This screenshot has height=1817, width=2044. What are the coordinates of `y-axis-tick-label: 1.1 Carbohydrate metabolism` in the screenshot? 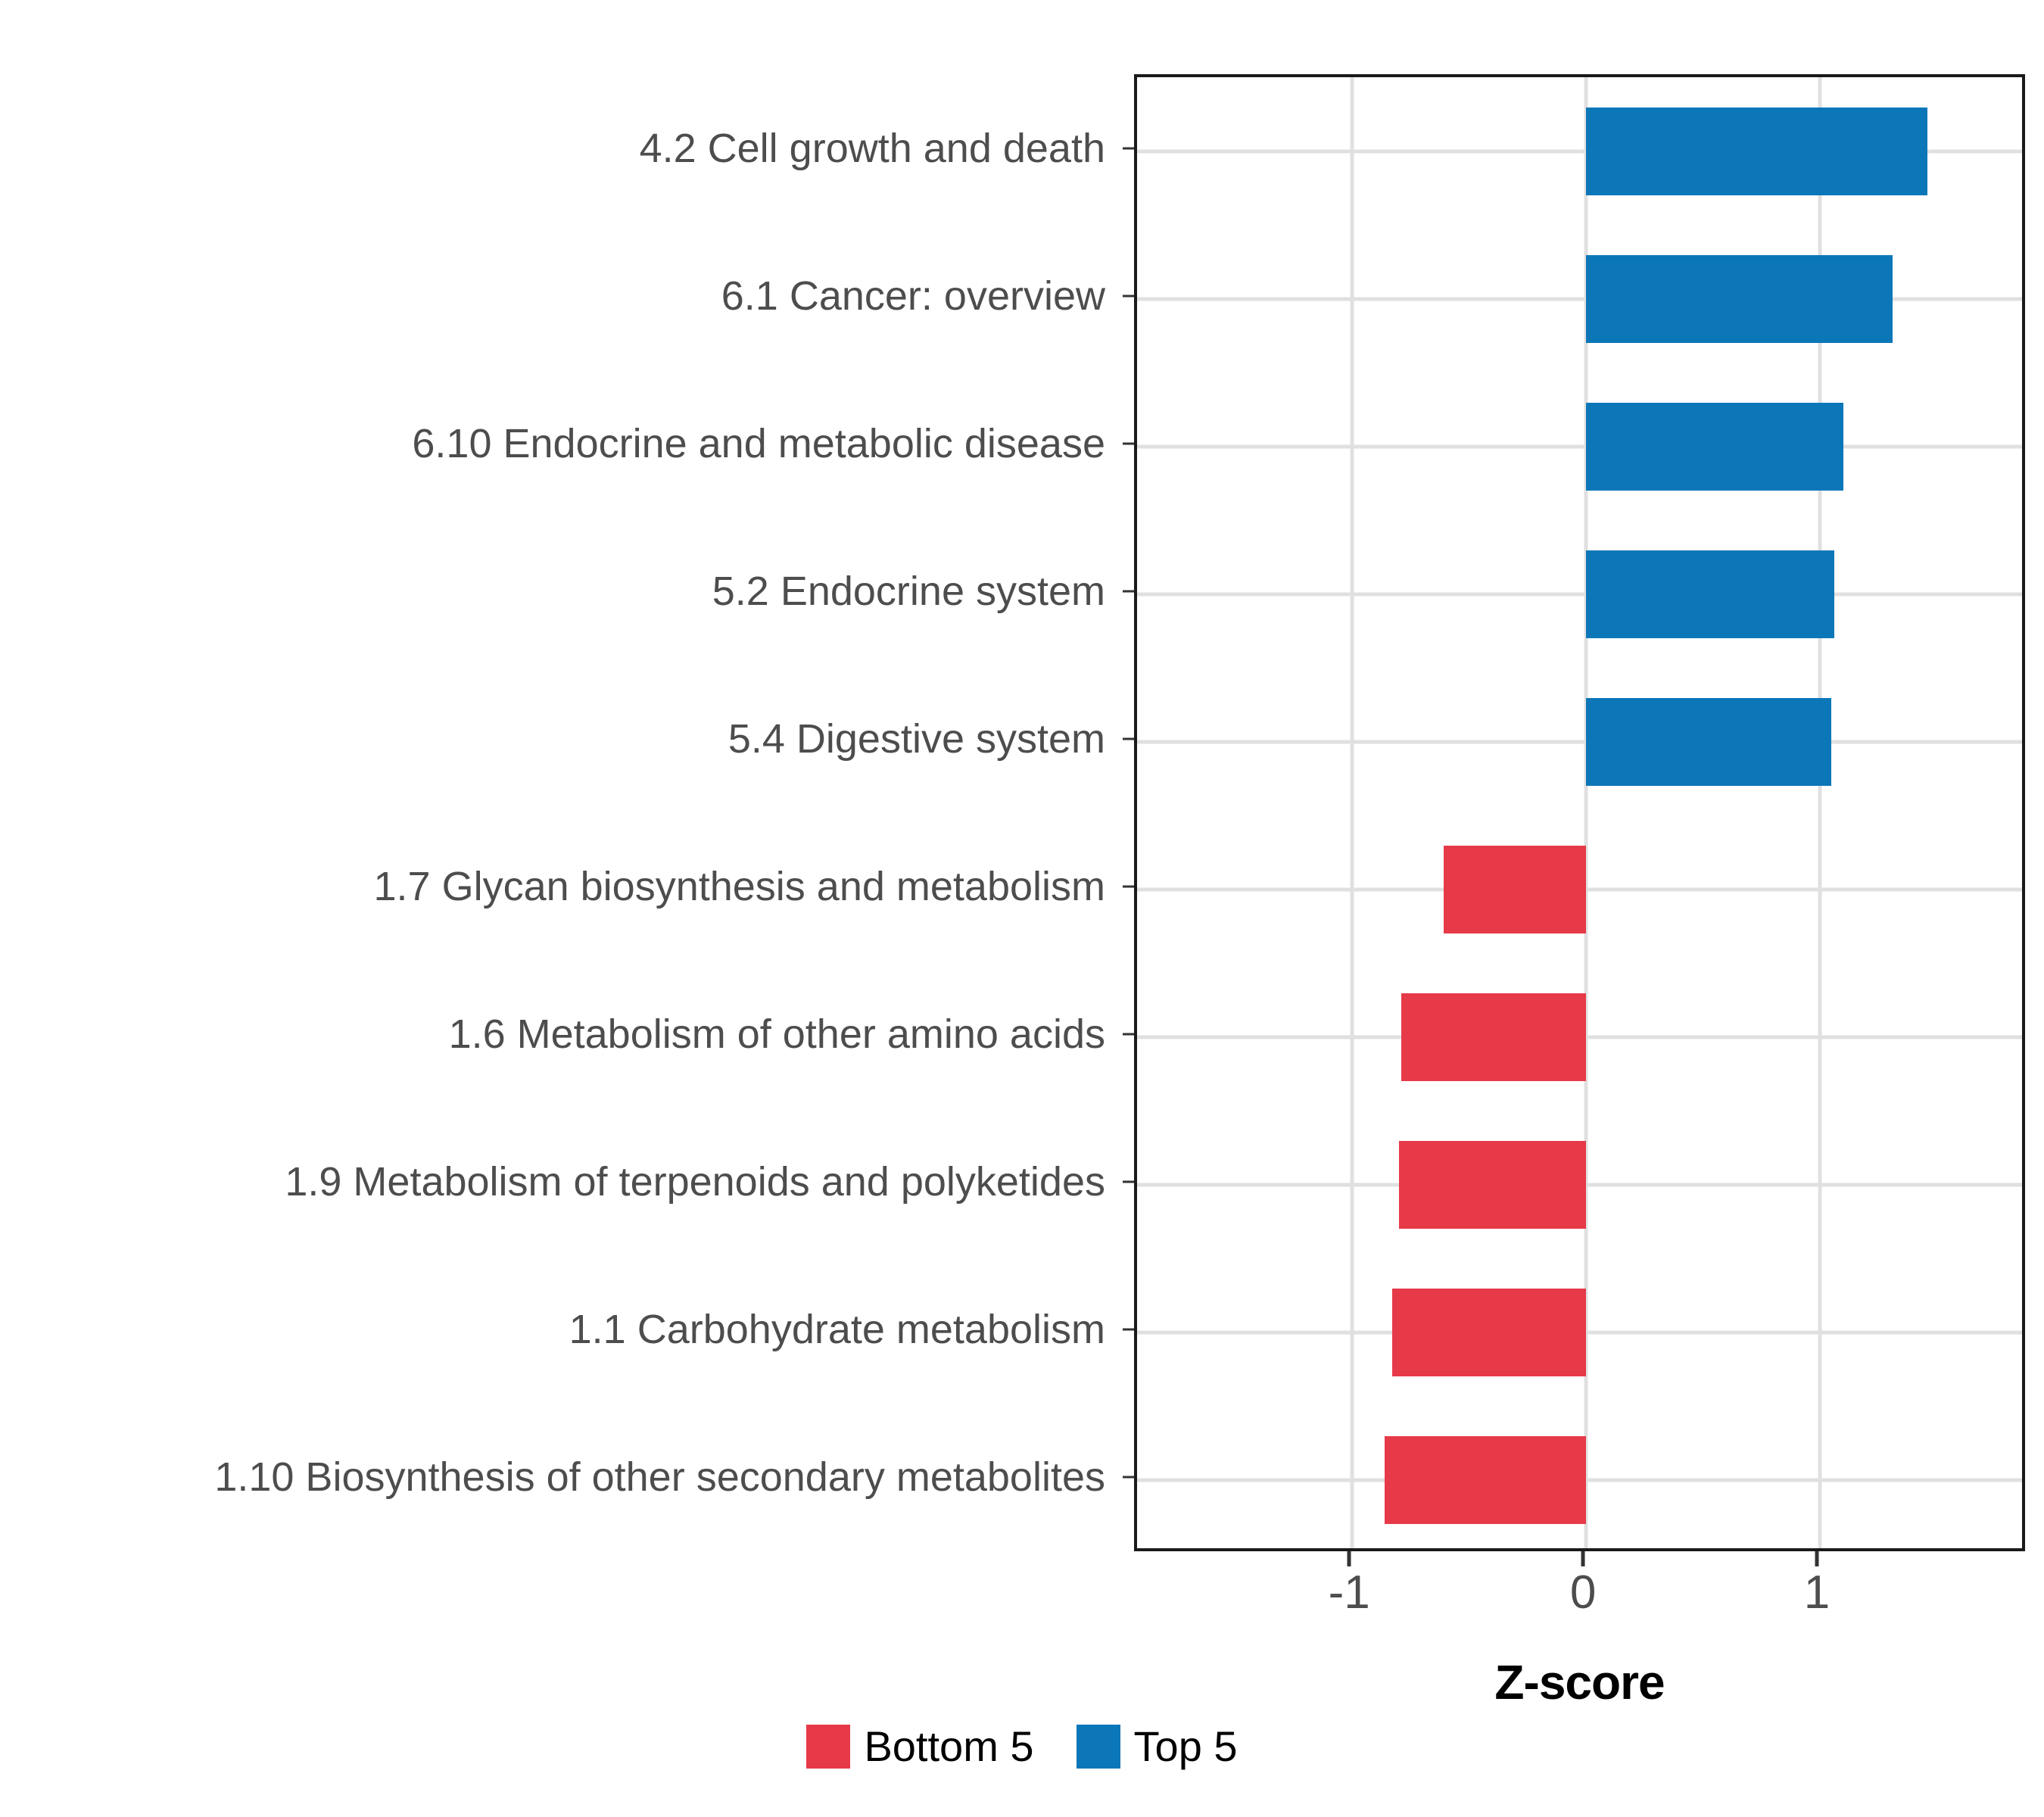 It's located at (837, 1330).